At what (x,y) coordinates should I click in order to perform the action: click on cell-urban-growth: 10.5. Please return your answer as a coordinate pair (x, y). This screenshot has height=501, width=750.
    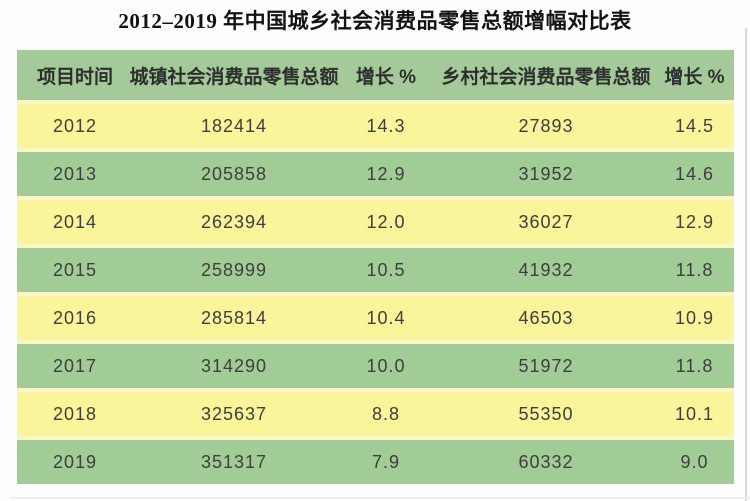
    Looking at the image, I should click on (386, 269).